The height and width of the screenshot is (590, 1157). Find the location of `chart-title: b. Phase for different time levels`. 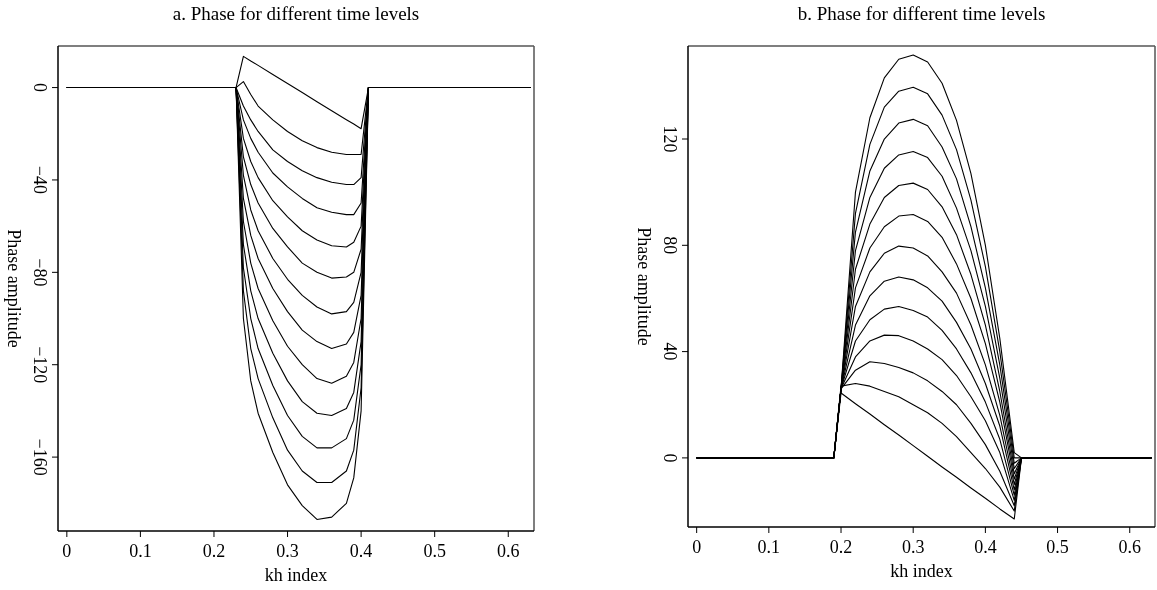

chart-title: b. Phase for different time levels is located at coordinates (921, 13).